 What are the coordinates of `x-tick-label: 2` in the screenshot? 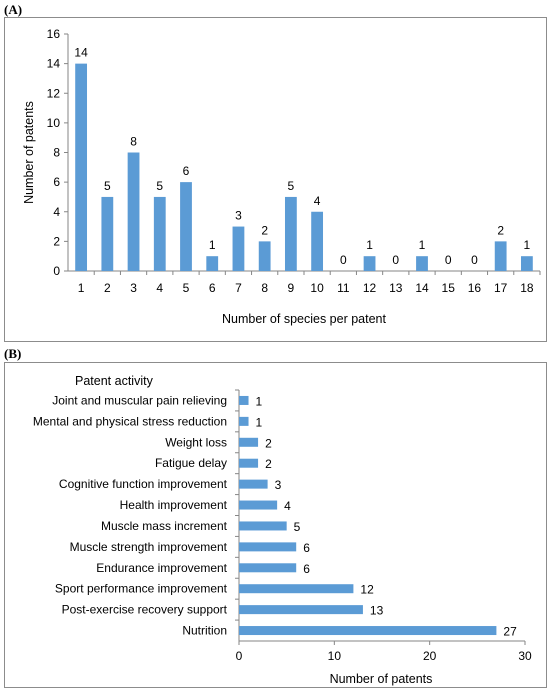 It's located at (107, 288).